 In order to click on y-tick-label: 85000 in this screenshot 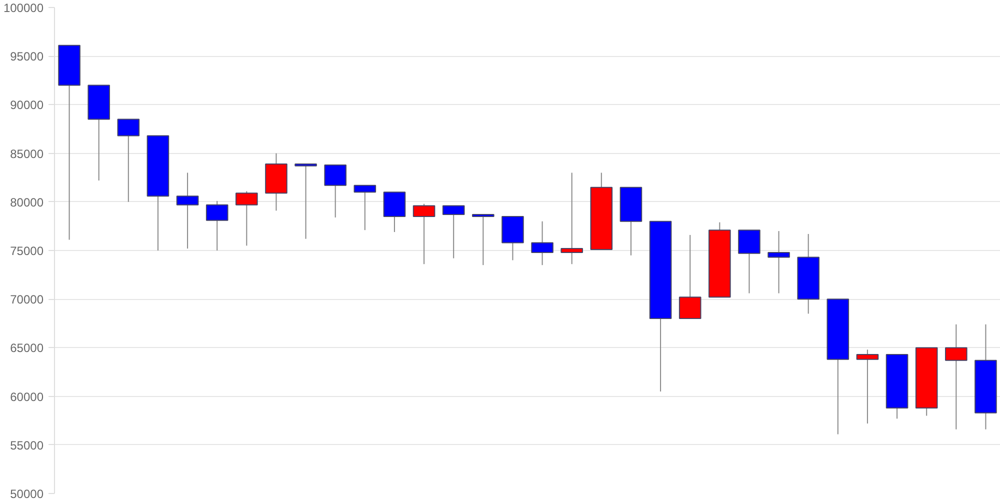, I will do `click(27, 153)`.